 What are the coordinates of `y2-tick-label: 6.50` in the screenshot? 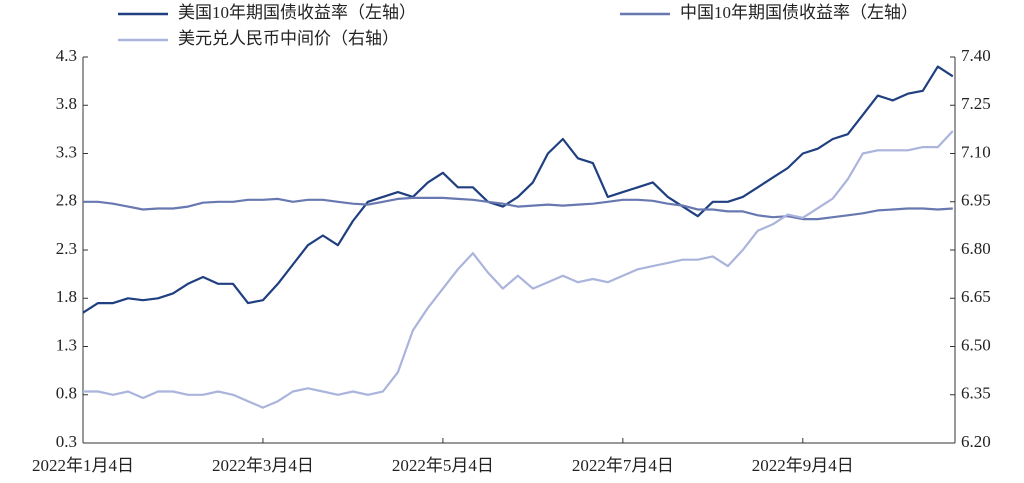 It's located at (976, 344).